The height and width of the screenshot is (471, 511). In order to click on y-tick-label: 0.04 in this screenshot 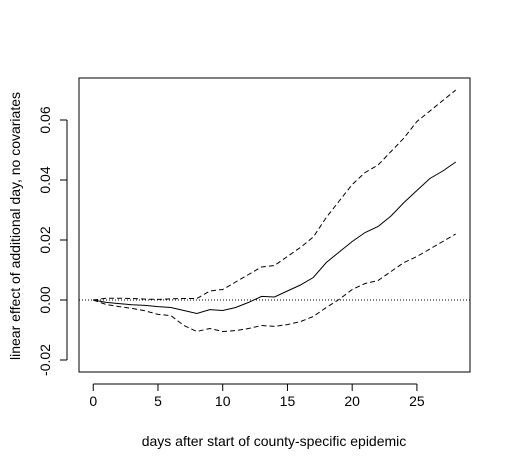, I will do `click(45, 179)`.